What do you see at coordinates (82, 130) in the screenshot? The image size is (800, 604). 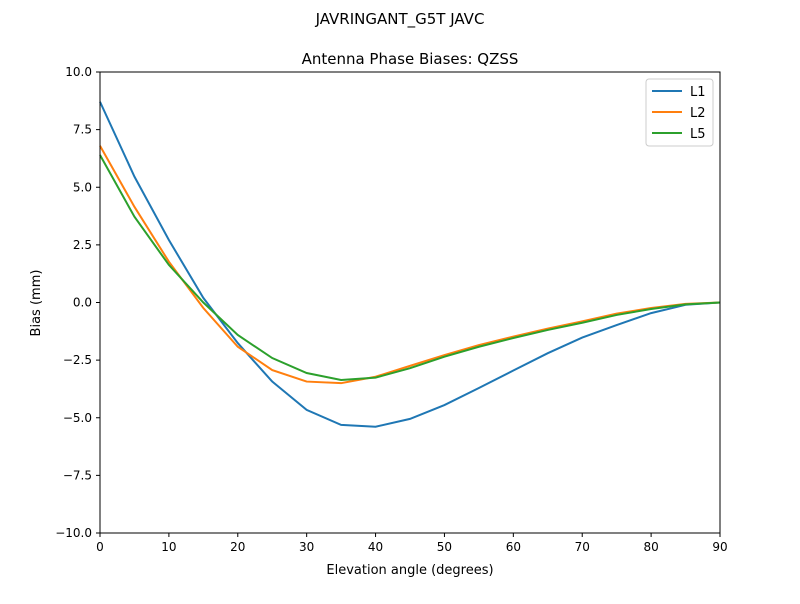 I see `y-tick-label: 7.5` at bounding box center [82, 130].